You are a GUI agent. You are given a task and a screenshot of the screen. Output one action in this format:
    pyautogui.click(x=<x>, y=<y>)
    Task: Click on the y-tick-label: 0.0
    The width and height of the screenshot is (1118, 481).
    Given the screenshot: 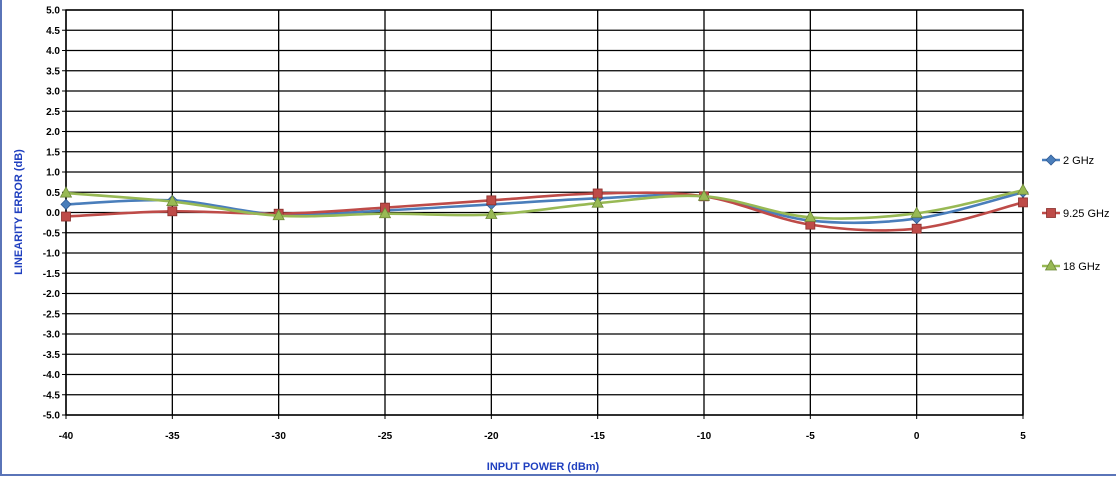 What is the action you would take?
    pyautogui.click(x=53, y=213)
    